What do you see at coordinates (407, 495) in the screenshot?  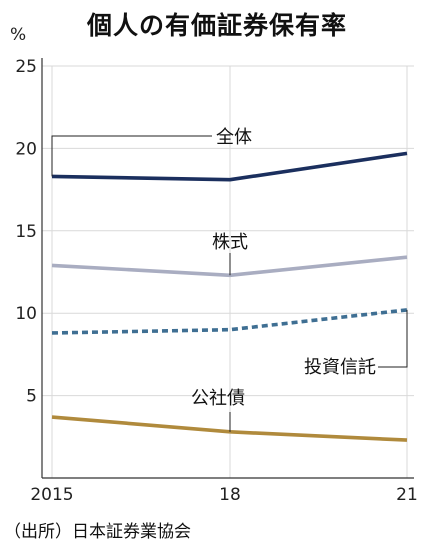 I see `x-tick-label: 21` at bounding box center [407, 495].